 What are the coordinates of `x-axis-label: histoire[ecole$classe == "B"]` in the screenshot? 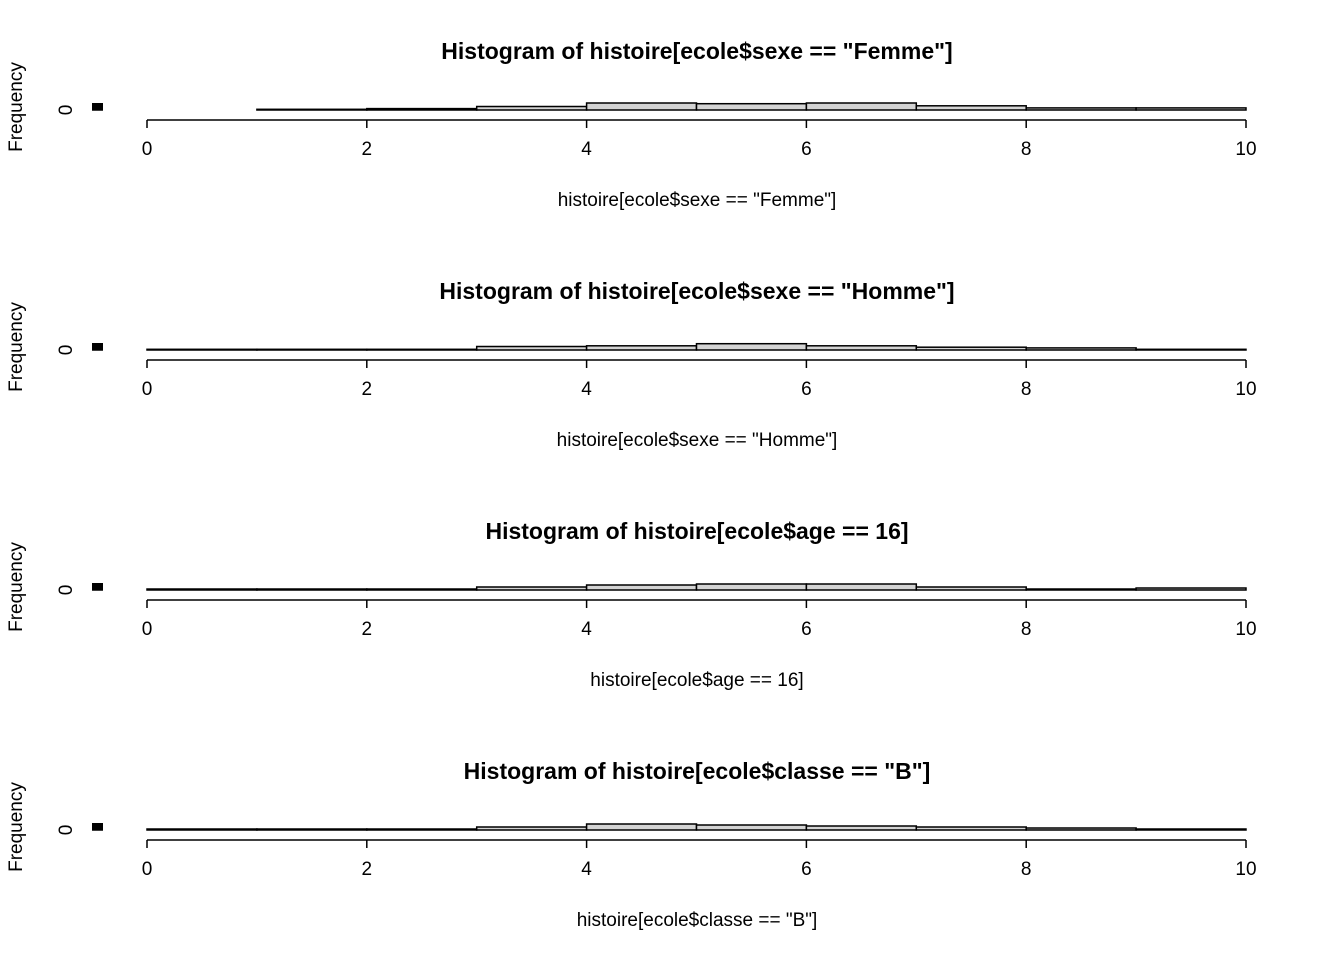 It's located at (697, 920).